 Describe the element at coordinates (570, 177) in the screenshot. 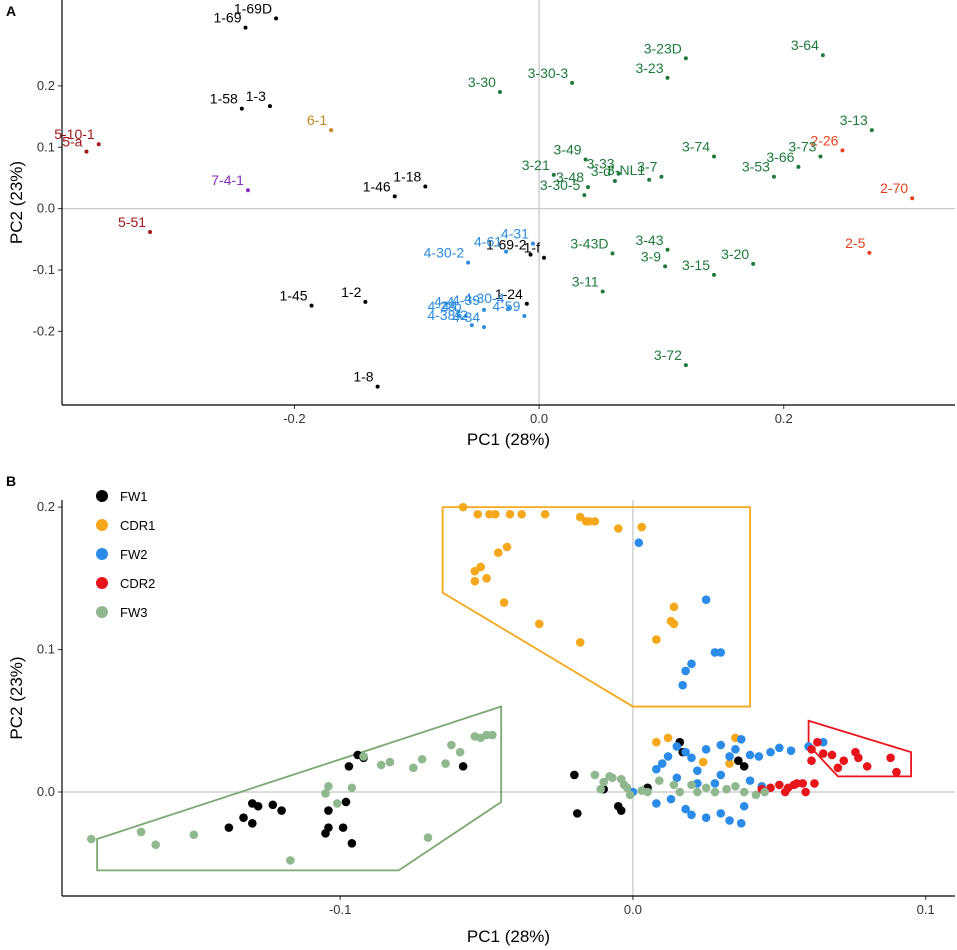

I see `panel-a-point-label: 3-48` at that location.